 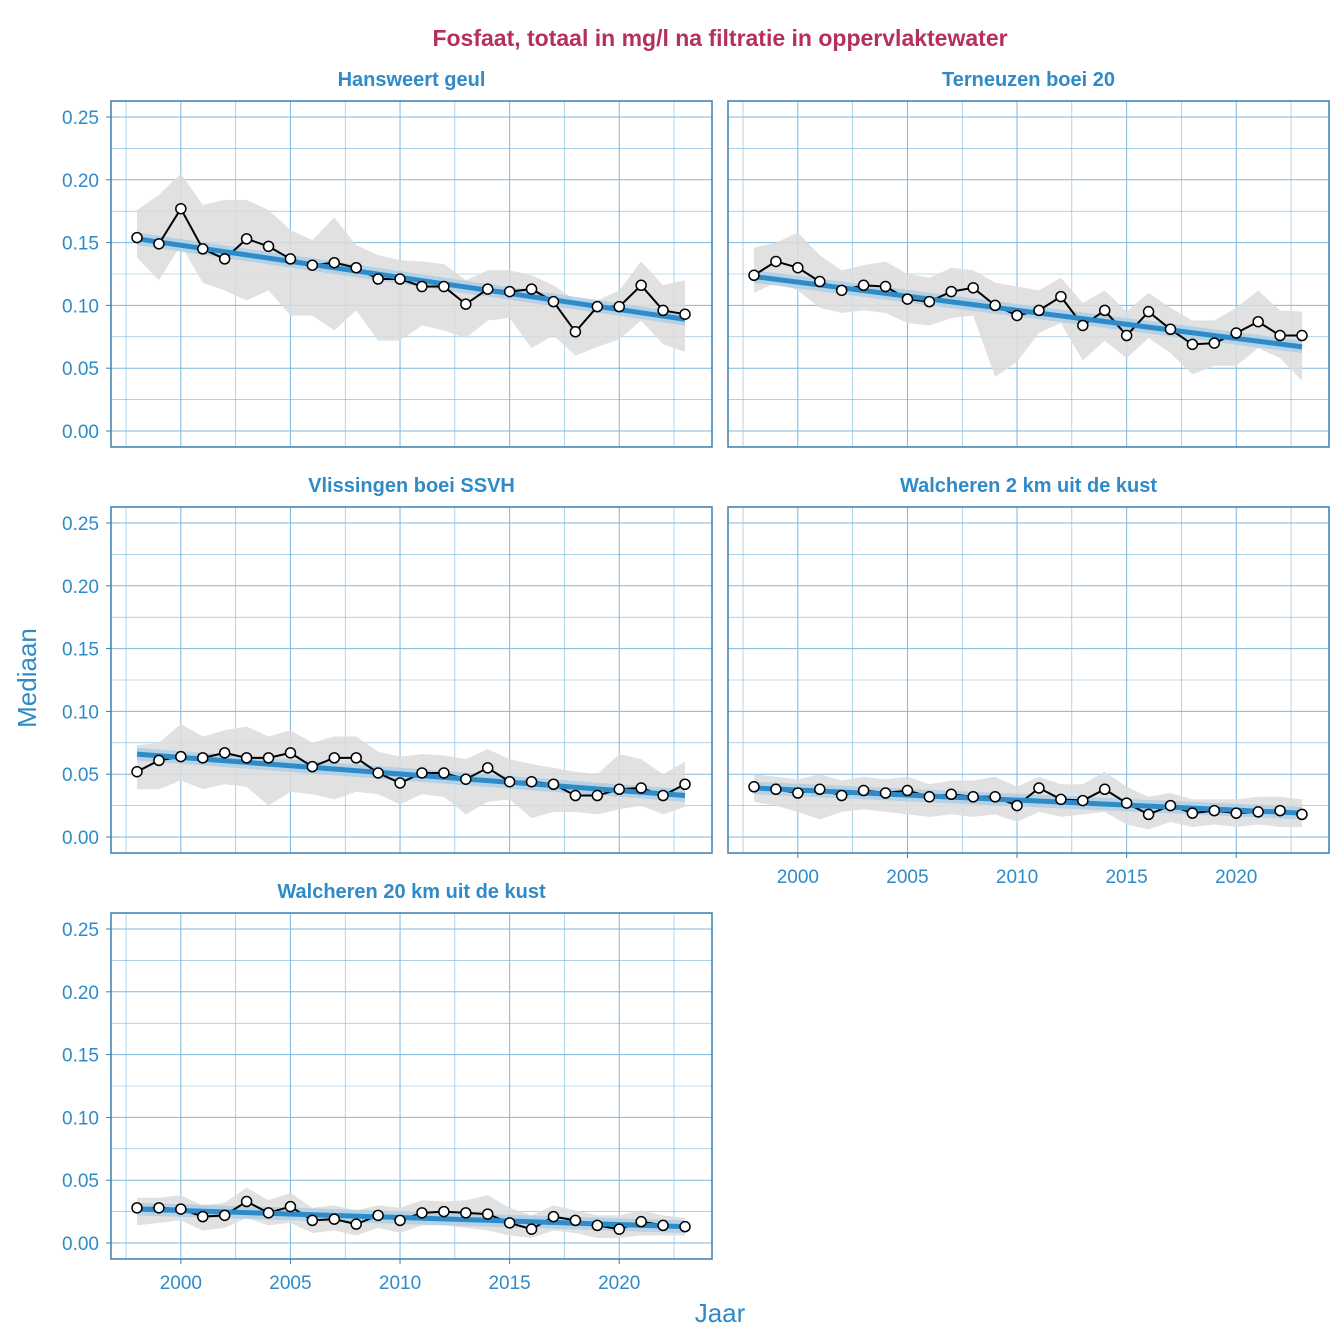 I want to click on range-ribbon, so click(x=411, y=264).